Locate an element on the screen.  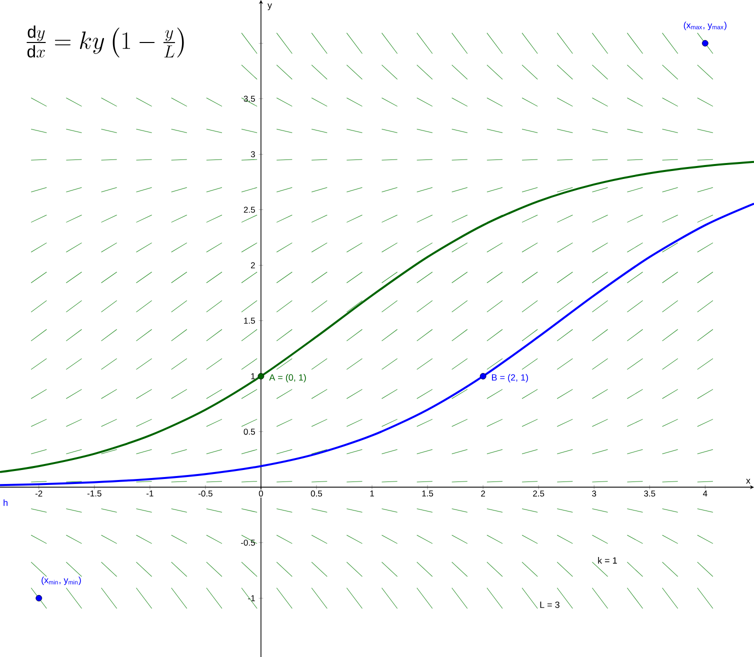
y-tick-label: 2 is located at coordinates (252, 265).